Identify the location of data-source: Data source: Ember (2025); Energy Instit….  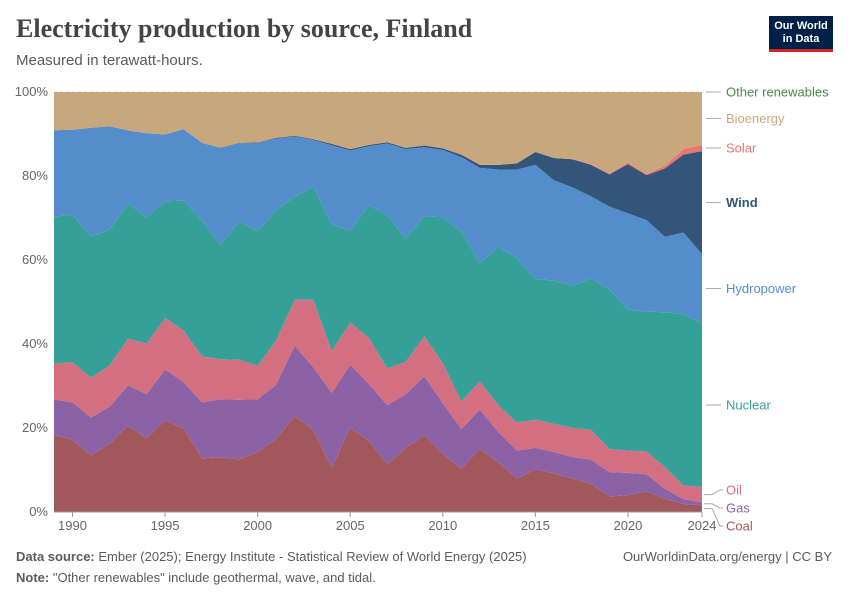
(271, 556).